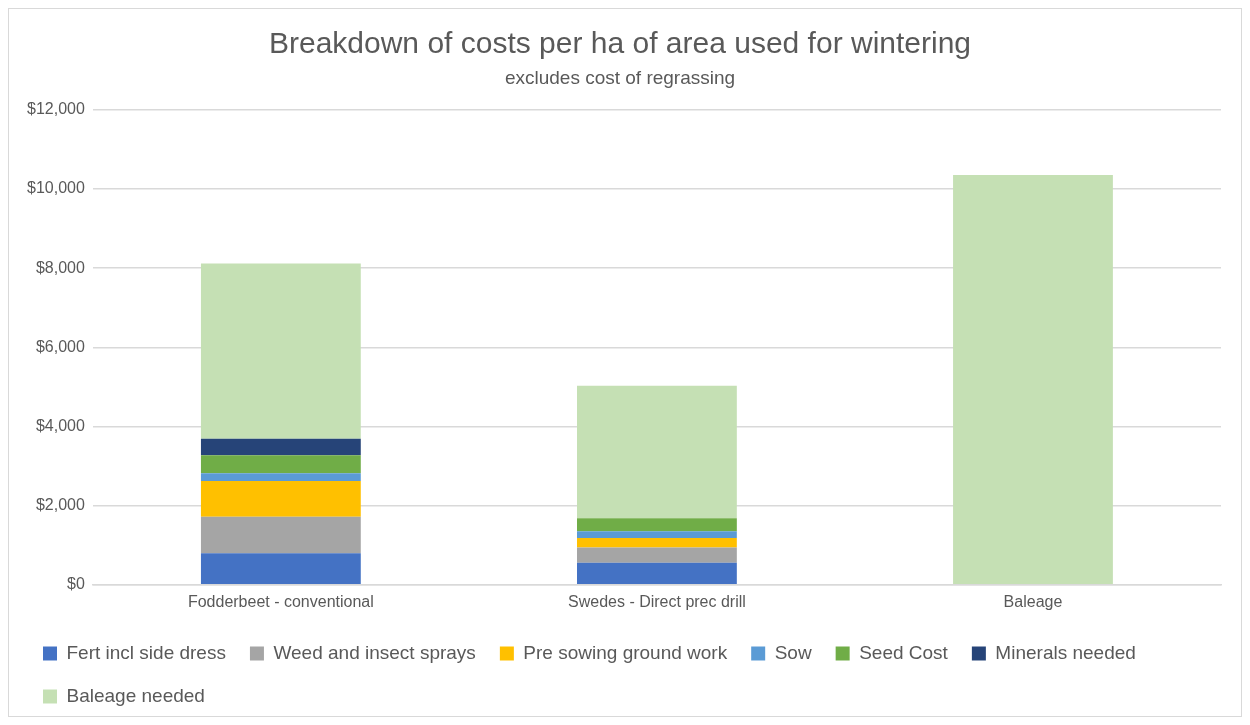 This screenshot has height=725, width=1250. I want to click on legend-label: Weed and insect sprays, so click(374, 652).